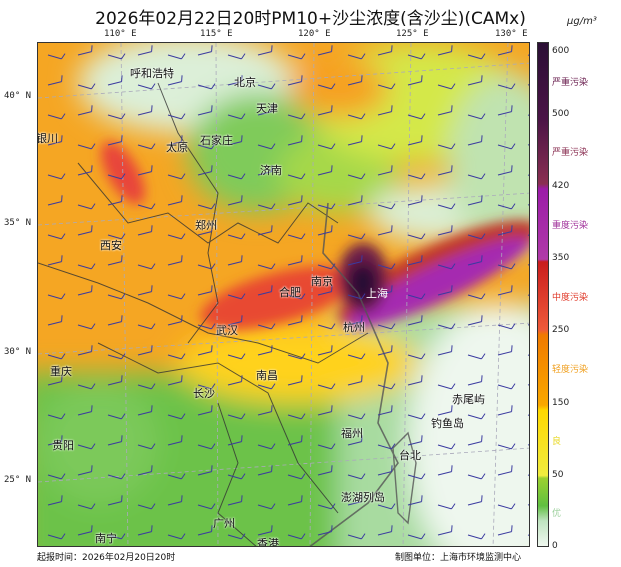  I want to click on unit-label: μg/m³, so click(582, 21).